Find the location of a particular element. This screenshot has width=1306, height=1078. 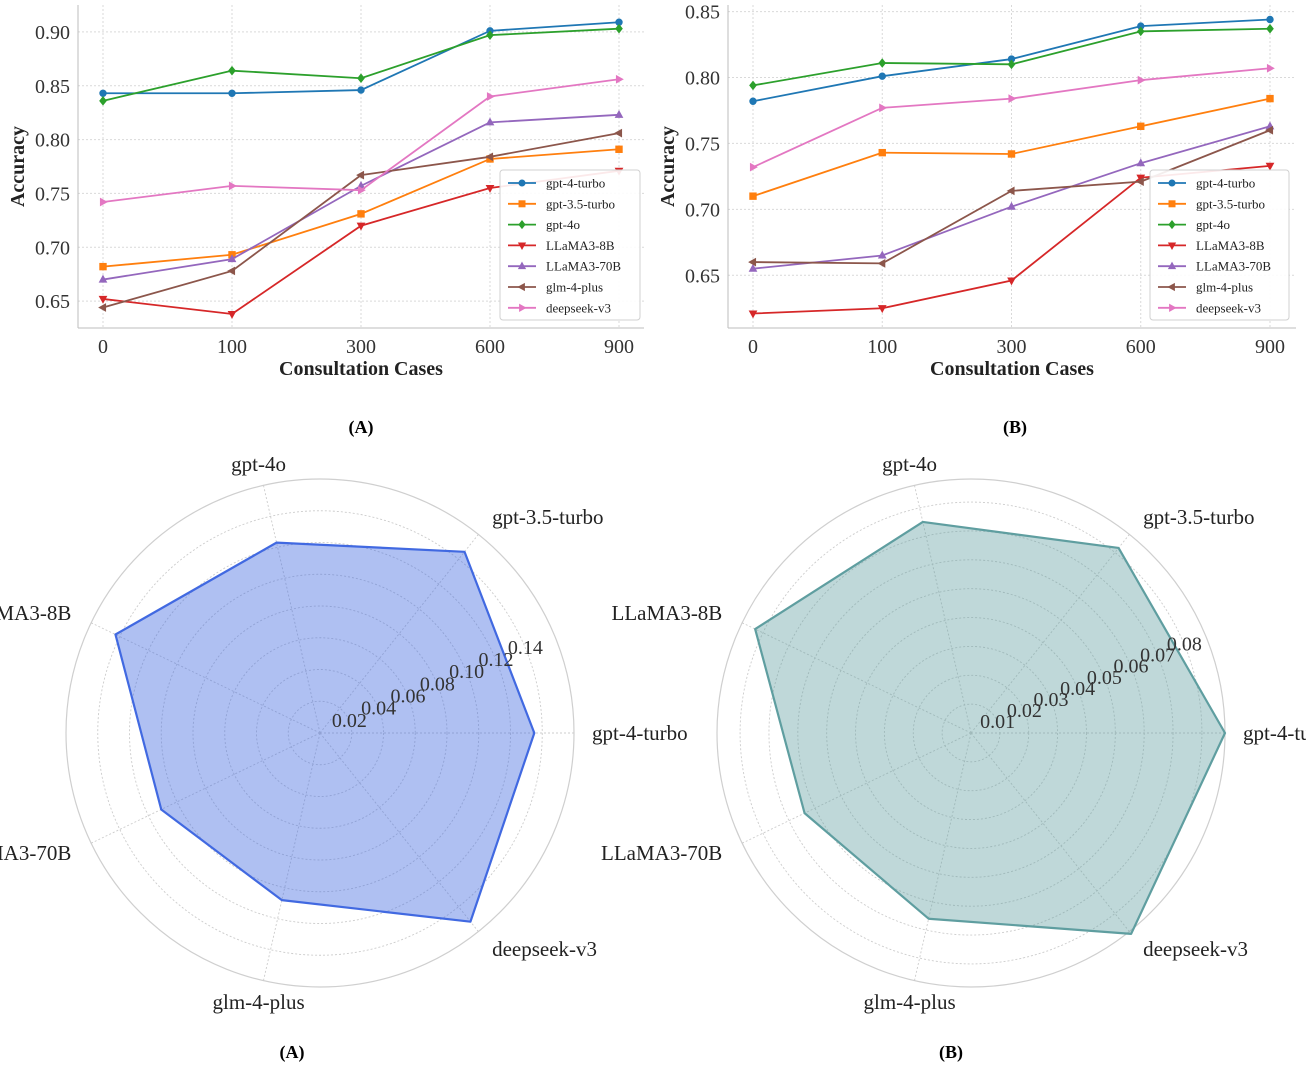

legend-box is located at coordinates (570, 245).